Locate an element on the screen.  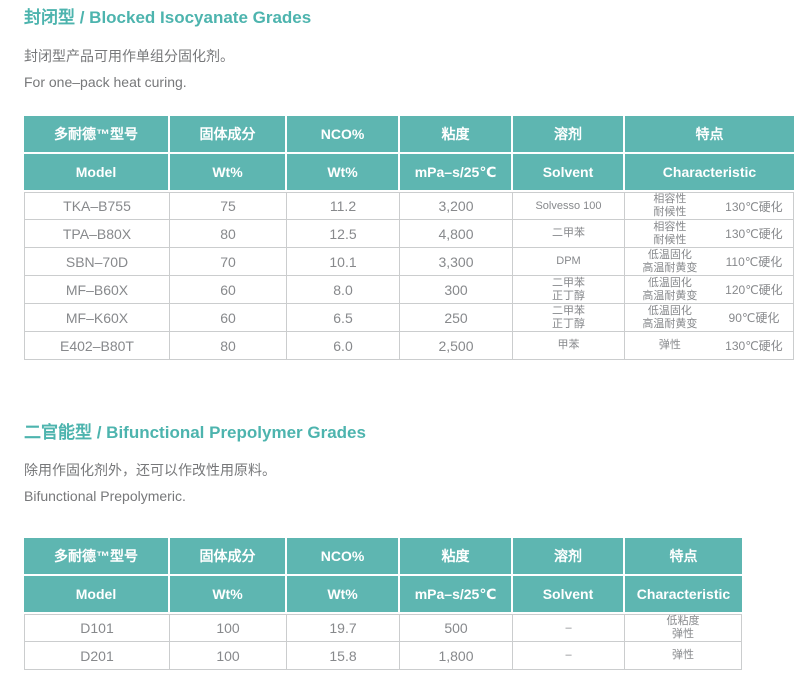
model-cell: TKA–B755 is located at coordinates (97, 206).